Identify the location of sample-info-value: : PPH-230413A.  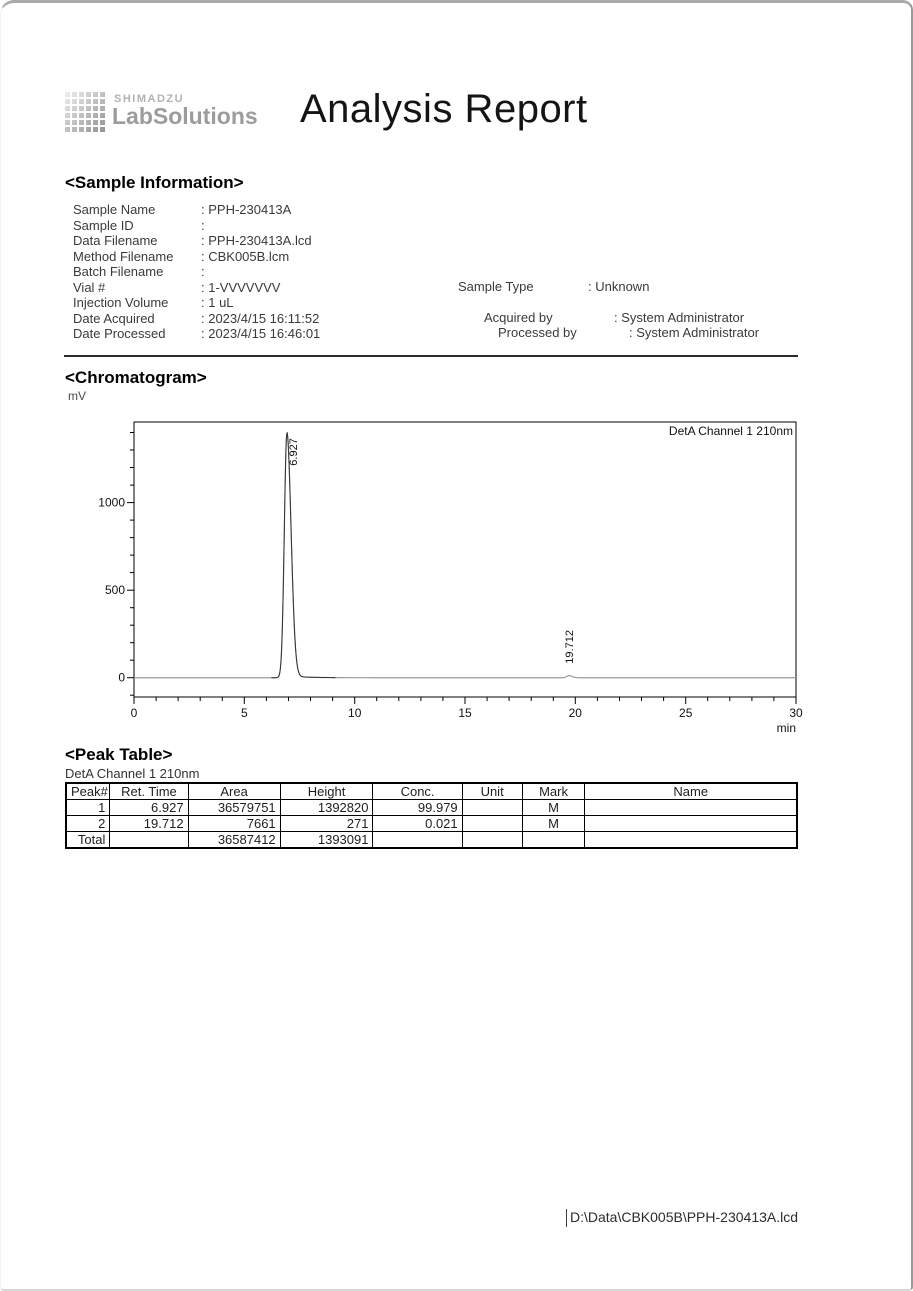
(246, 209).